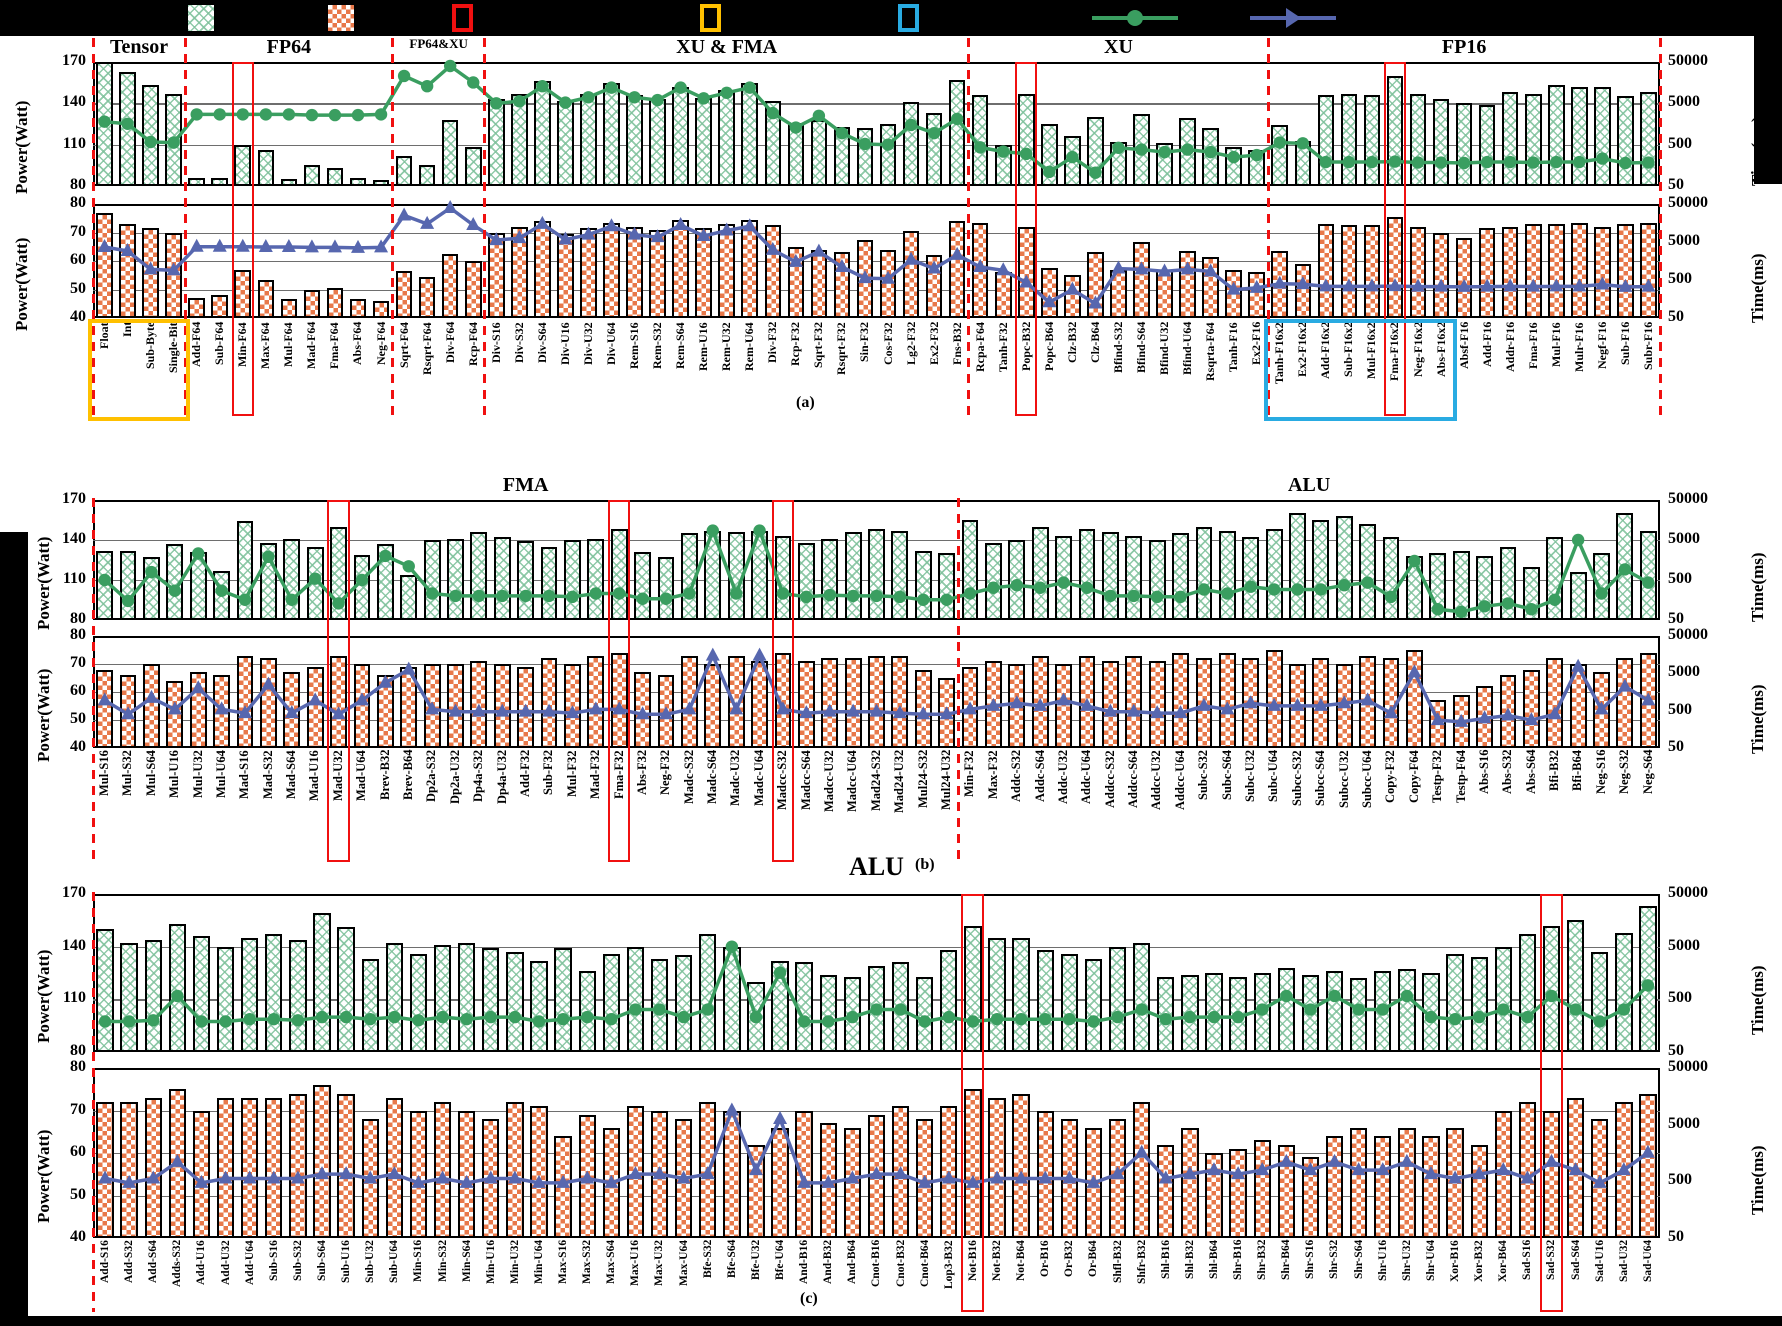  I want to click on x-axis-label: Rsqrta-F64, so click(1210, 351).